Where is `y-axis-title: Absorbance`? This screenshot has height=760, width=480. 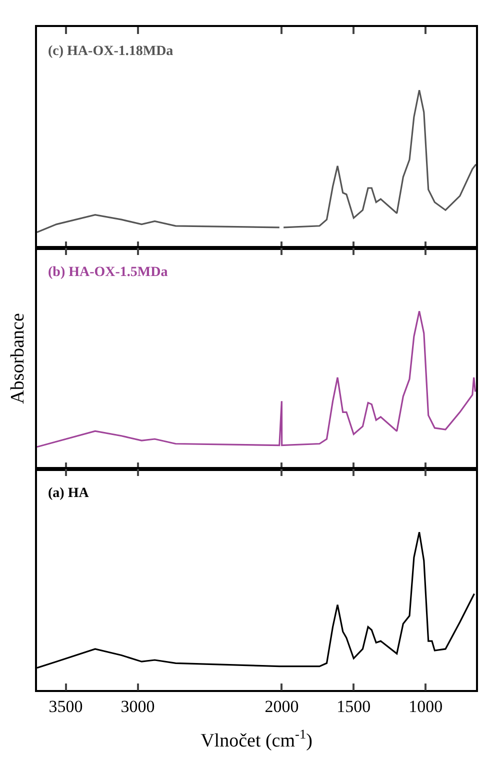
y-axis-title: Absorbance is located at coordinates (18, 358).